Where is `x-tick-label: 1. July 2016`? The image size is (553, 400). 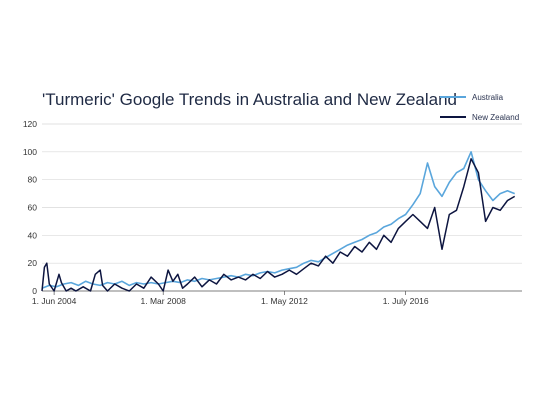
x-tick-label: 1. July 2016 is located at coordinates (406, 301).